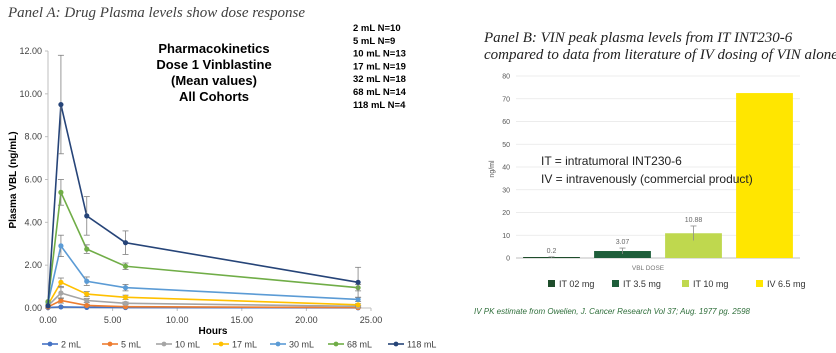 The image size is (836, 353). Describe the element at coordinates (131, 345) in the screenshot. I see `legend-label: 5 mL` at that location.